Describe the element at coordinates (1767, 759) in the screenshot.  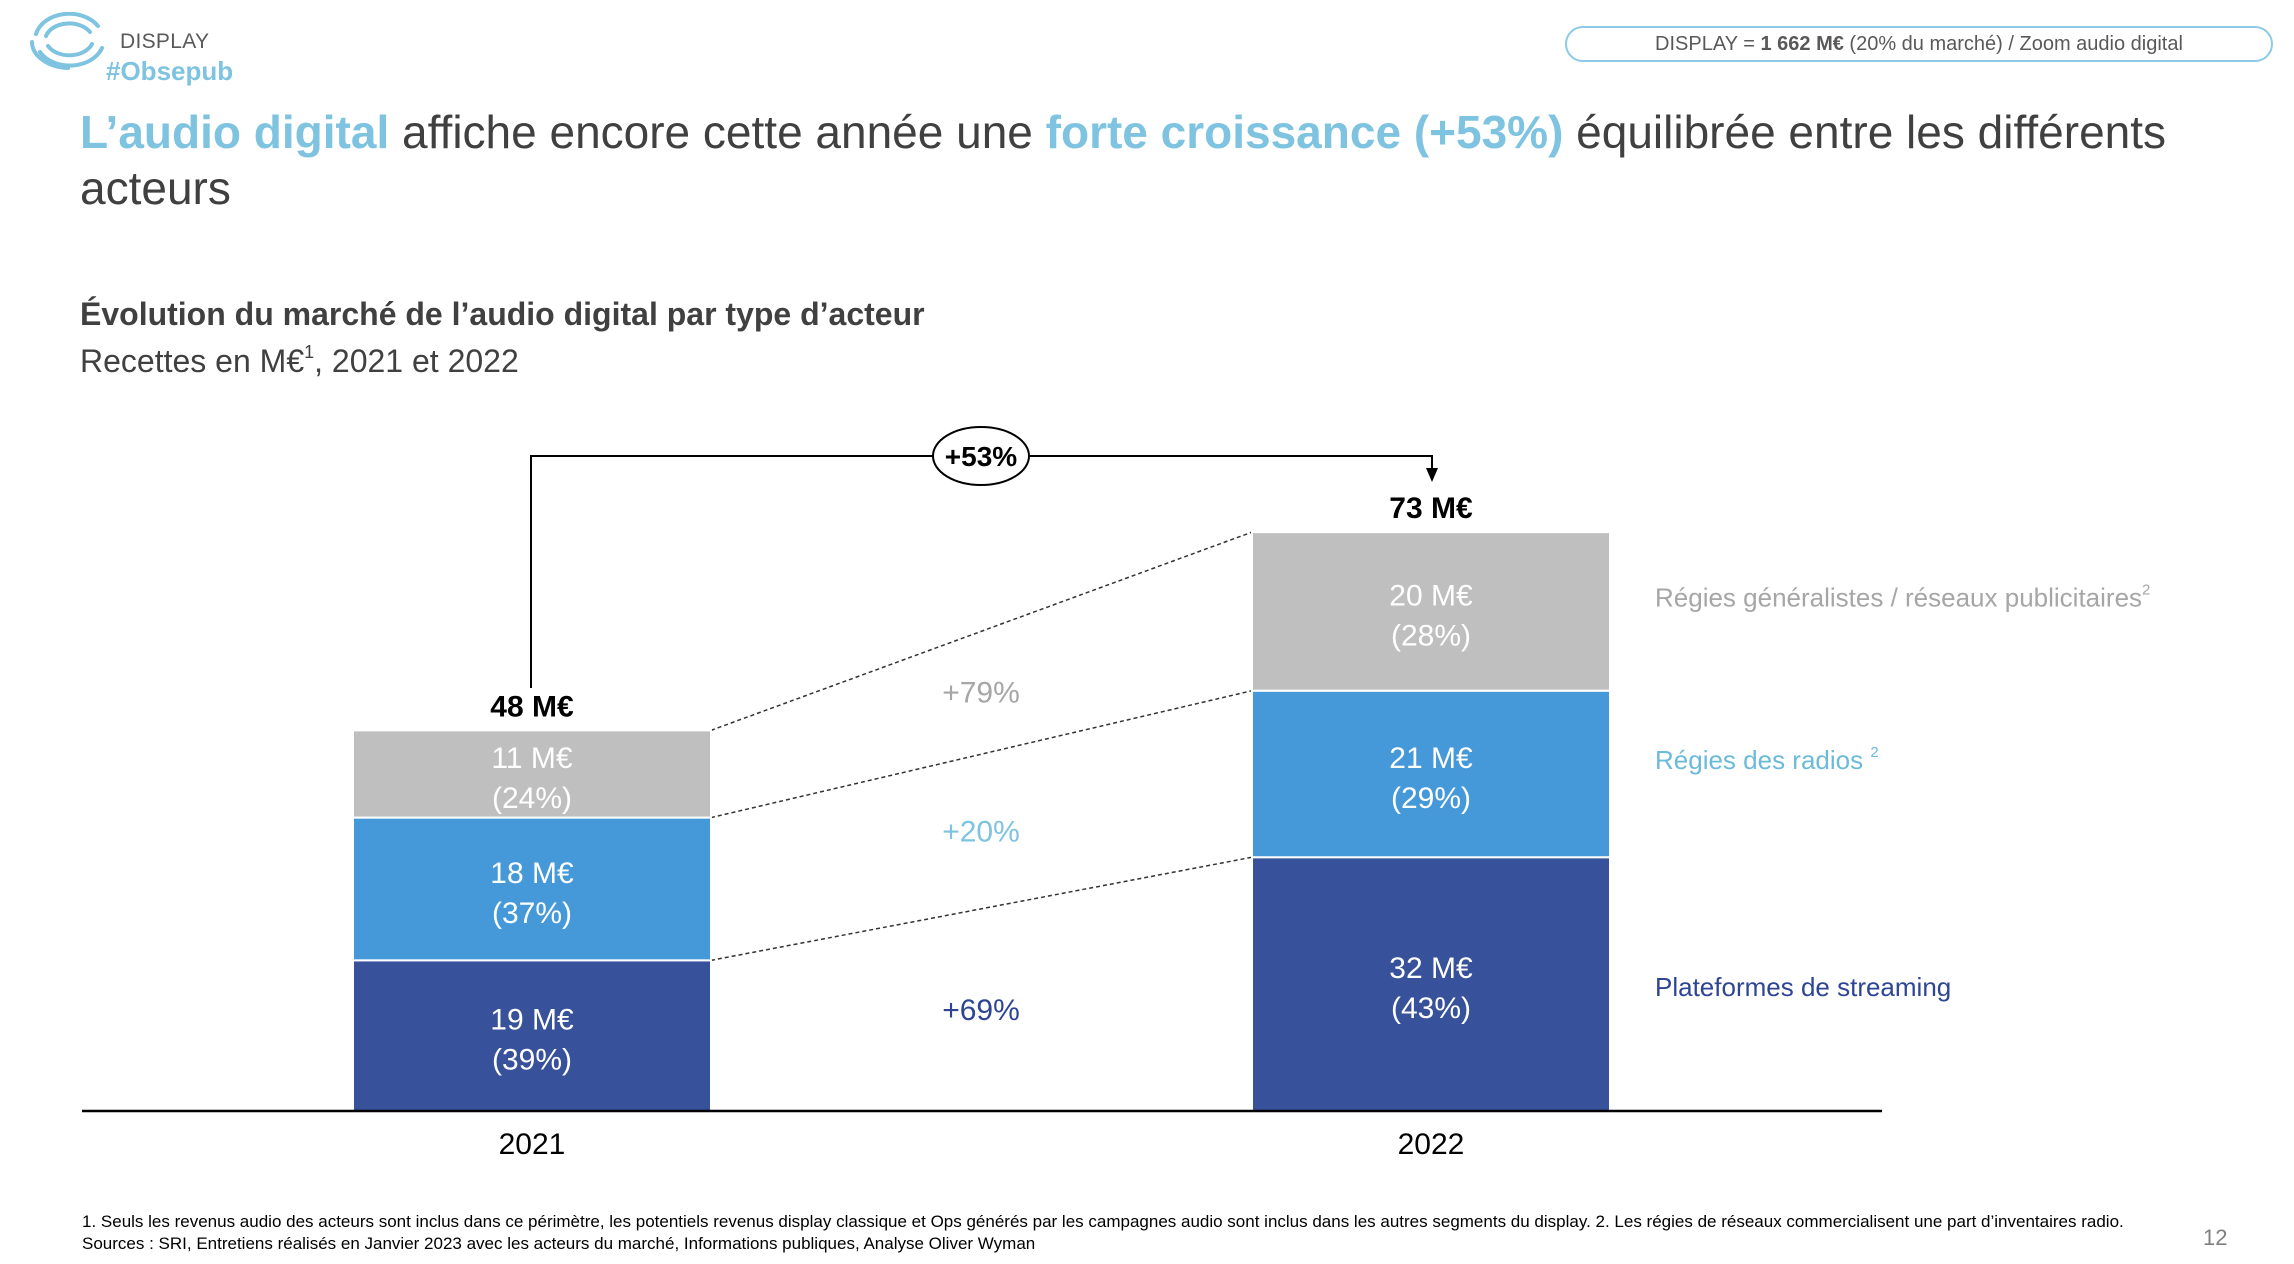
I see `legend-label-1: Régies des radios 2` at that location.